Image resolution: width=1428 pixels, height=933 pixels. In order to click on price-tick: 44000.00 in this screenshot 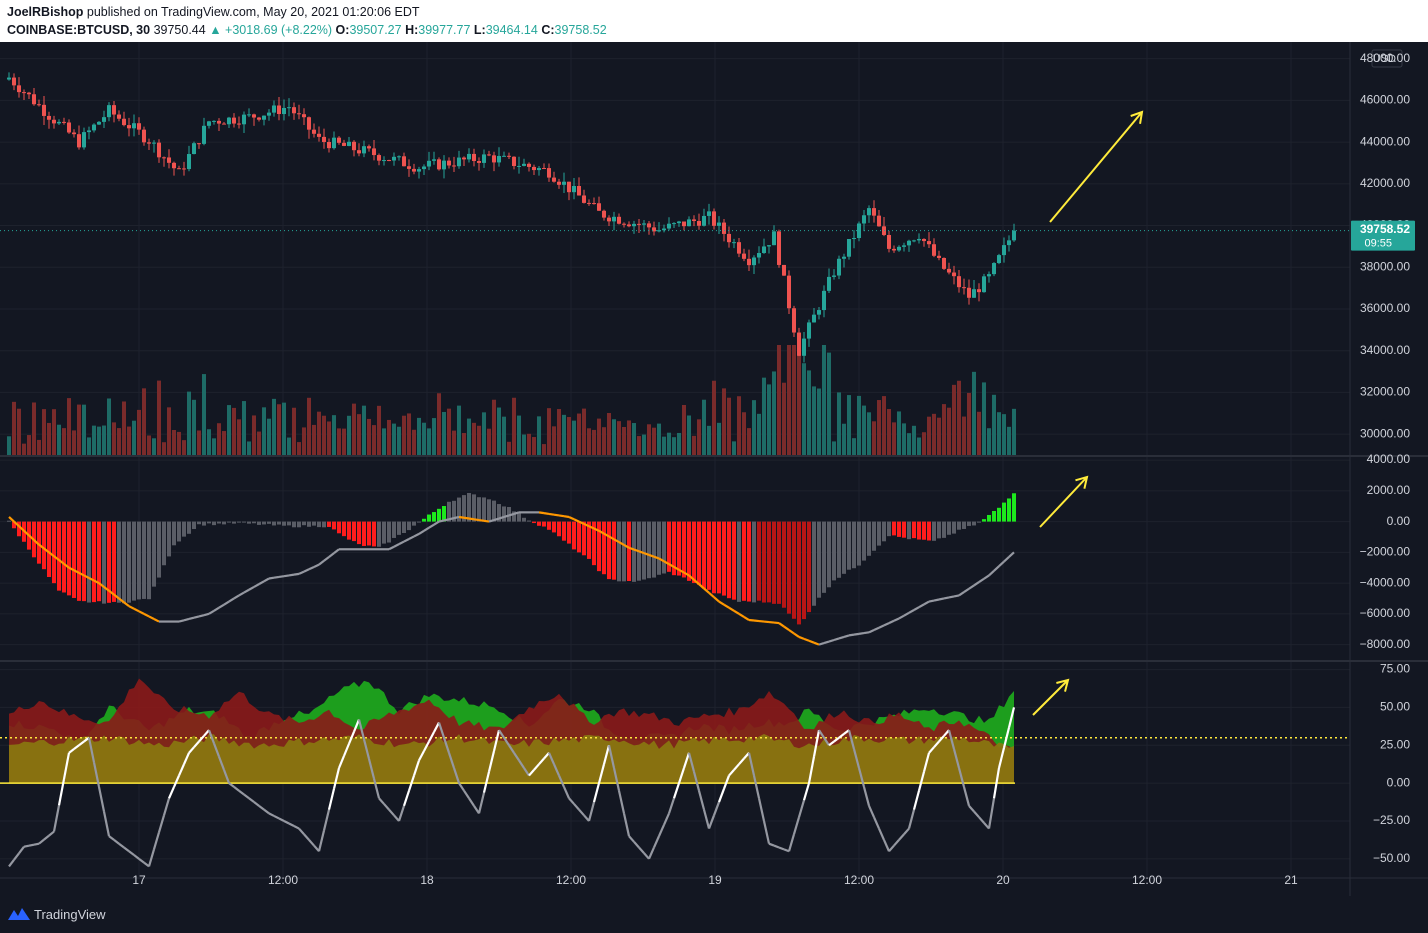, I will do `click(1385, 141)`.